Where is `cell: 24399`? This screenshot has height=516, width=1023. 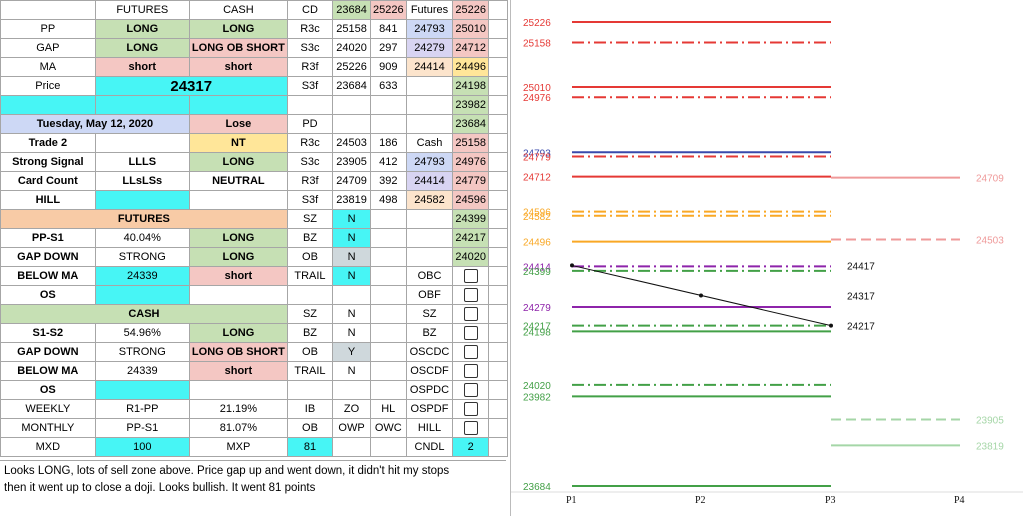
cell: 24399 is located at coordinates (470, 219).